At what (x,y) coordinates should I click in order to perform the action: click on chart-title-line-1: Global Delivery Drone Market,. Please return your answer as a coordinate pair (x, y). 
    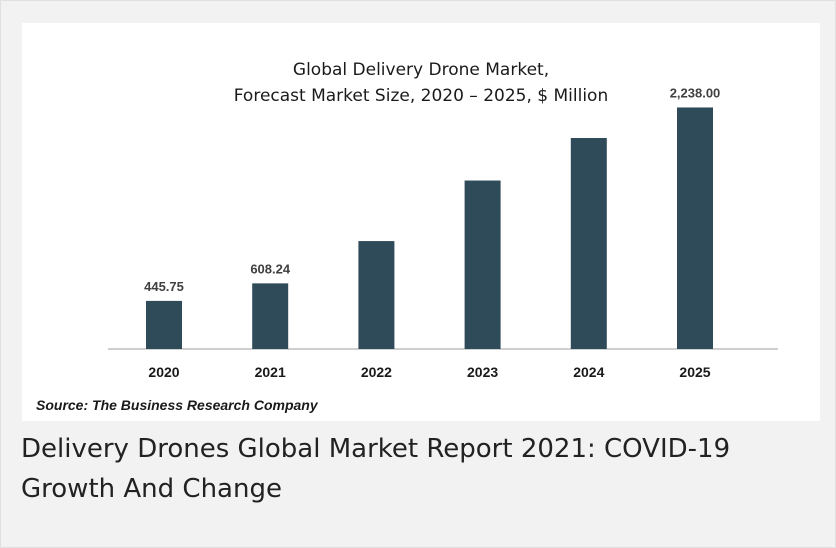
    Looking at the image, I should click on (421, 70).